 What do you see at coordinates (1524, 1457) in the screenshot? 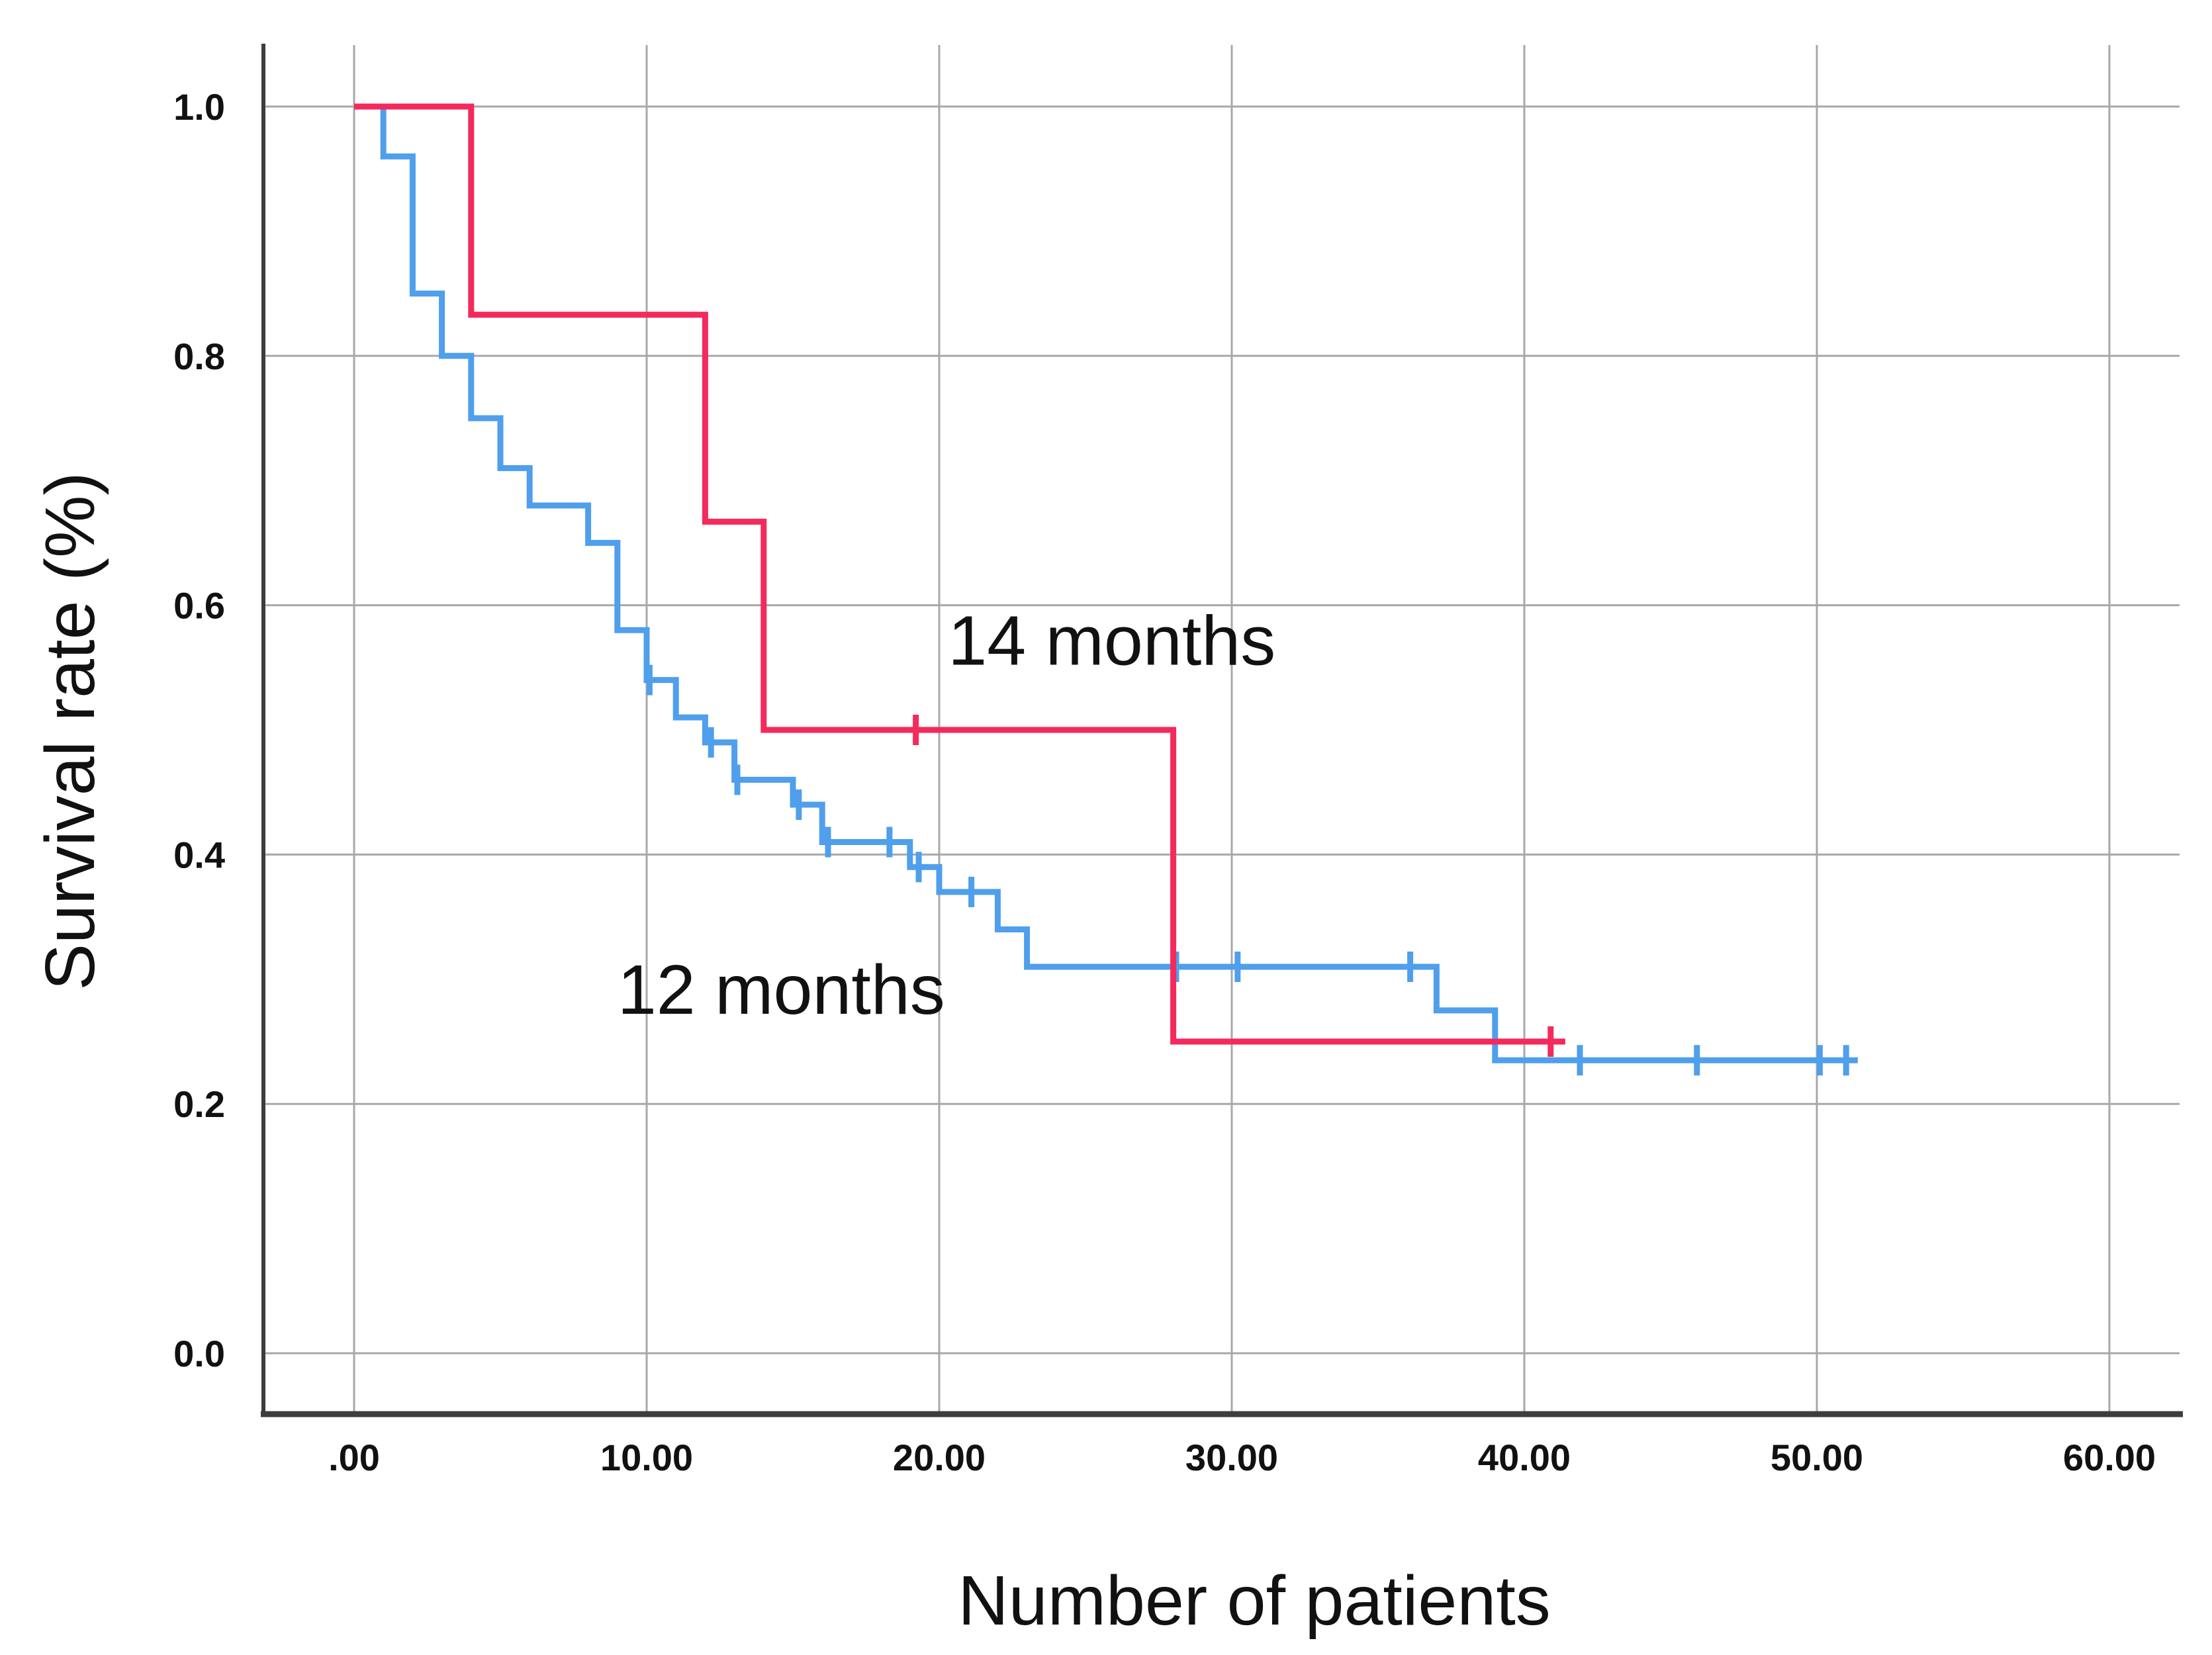
I see `x-tick-label-40.00: 40.00` at bounding box center [1524, 1457].